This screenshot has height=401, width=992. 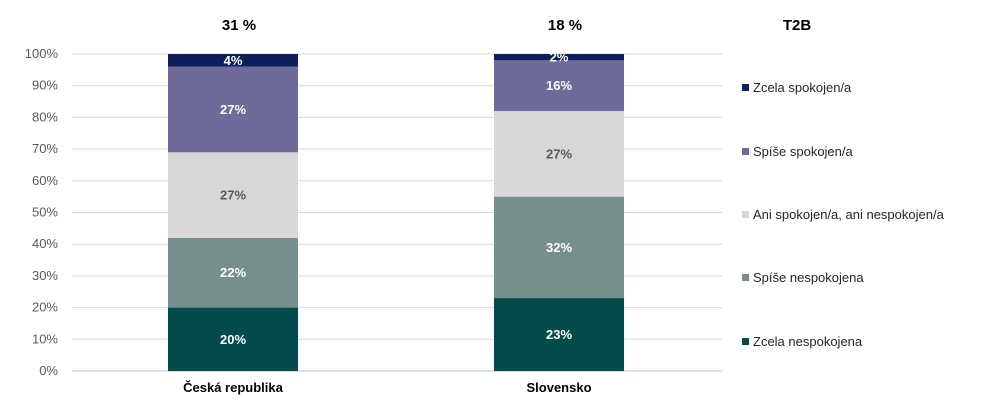 What do you see at coordinates (233, 387) in the screenshot?
I see `x-category-label: Česká republika` at bounding box center [233, 387].